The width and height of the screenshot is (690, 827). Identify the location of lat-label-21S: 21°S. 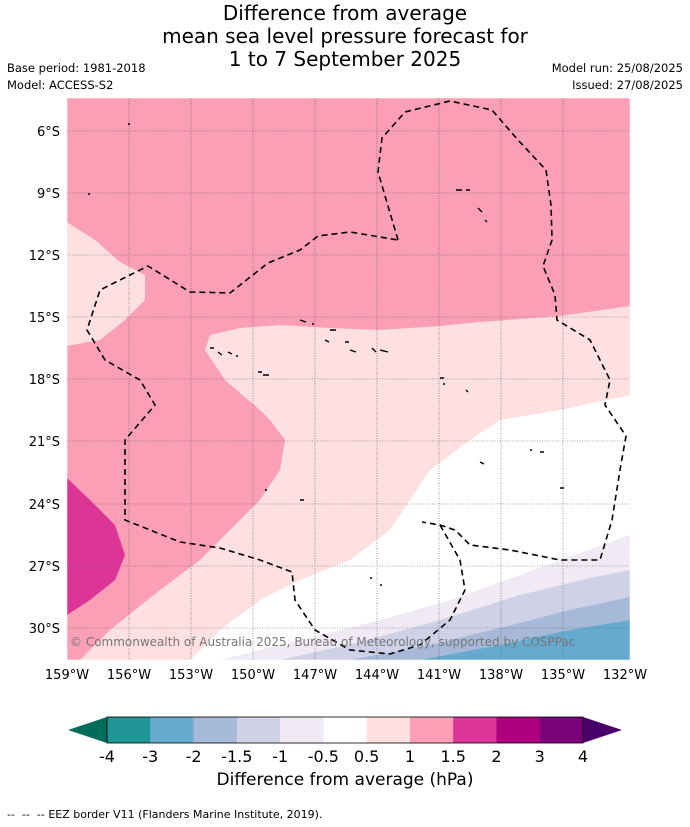
(44, 442).